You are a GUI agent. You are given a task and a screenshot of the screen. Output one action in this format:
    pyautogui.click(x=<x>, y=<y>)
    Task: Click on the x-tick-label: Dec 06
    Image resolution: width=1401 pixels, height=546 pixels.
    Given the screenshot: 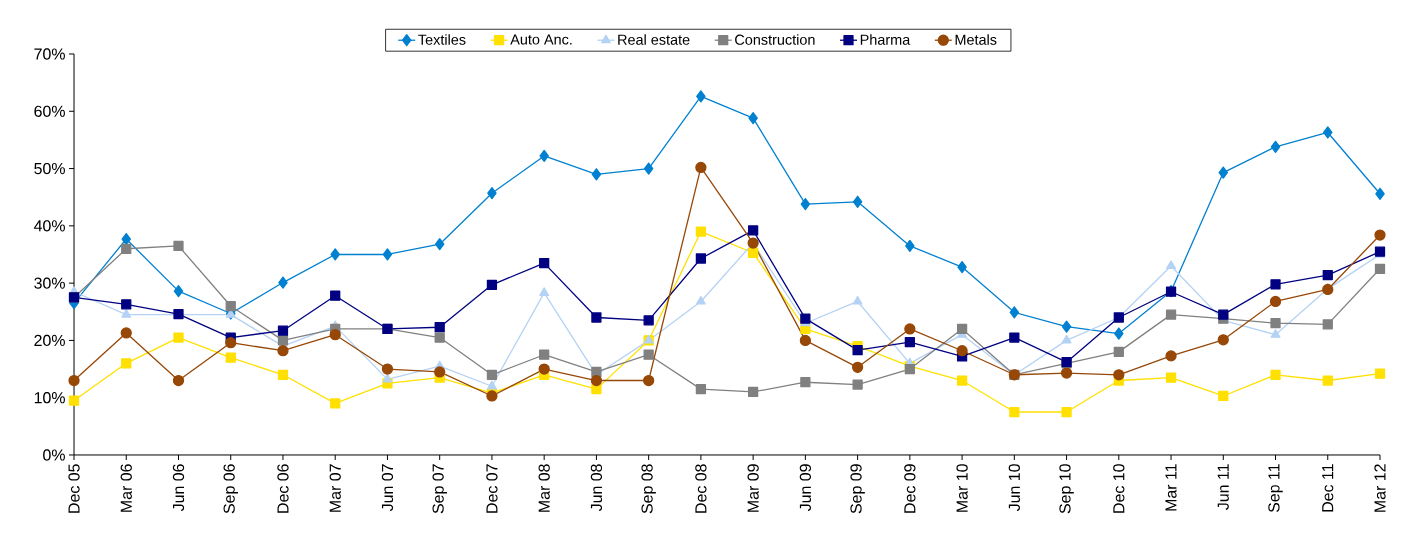 What is the action you would take?
    pyautogui.click(x=283, y=488)
    